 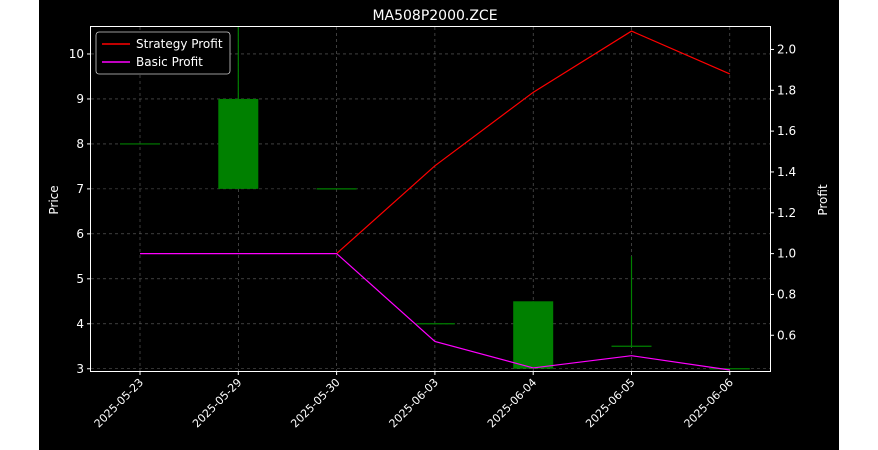 I want to click on y-axis-label: Price, so click(x=54, y=199).